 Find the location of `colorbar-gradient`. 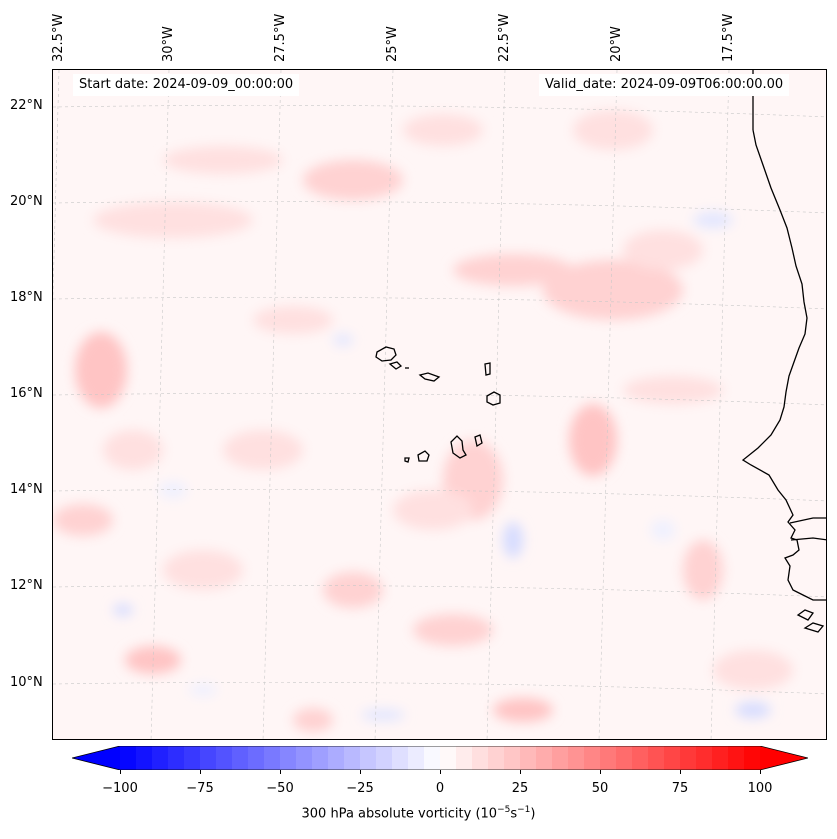

colorbar-gradient is located at coordinates (440, 758).